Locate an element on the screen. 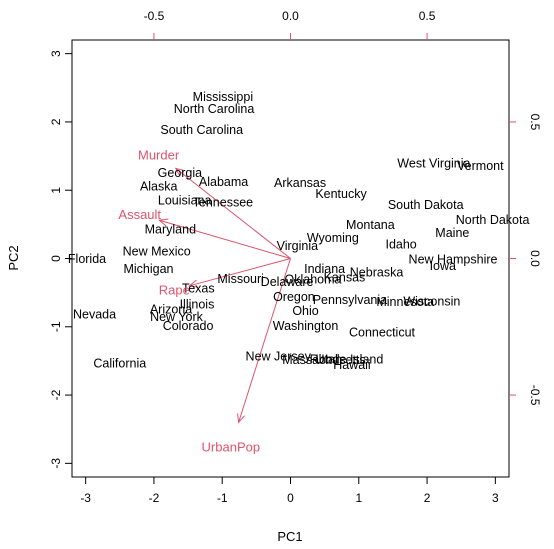 The width and height of the screenshot is (554, 549). point-label: Alabama is located at coordinates (223, 182).